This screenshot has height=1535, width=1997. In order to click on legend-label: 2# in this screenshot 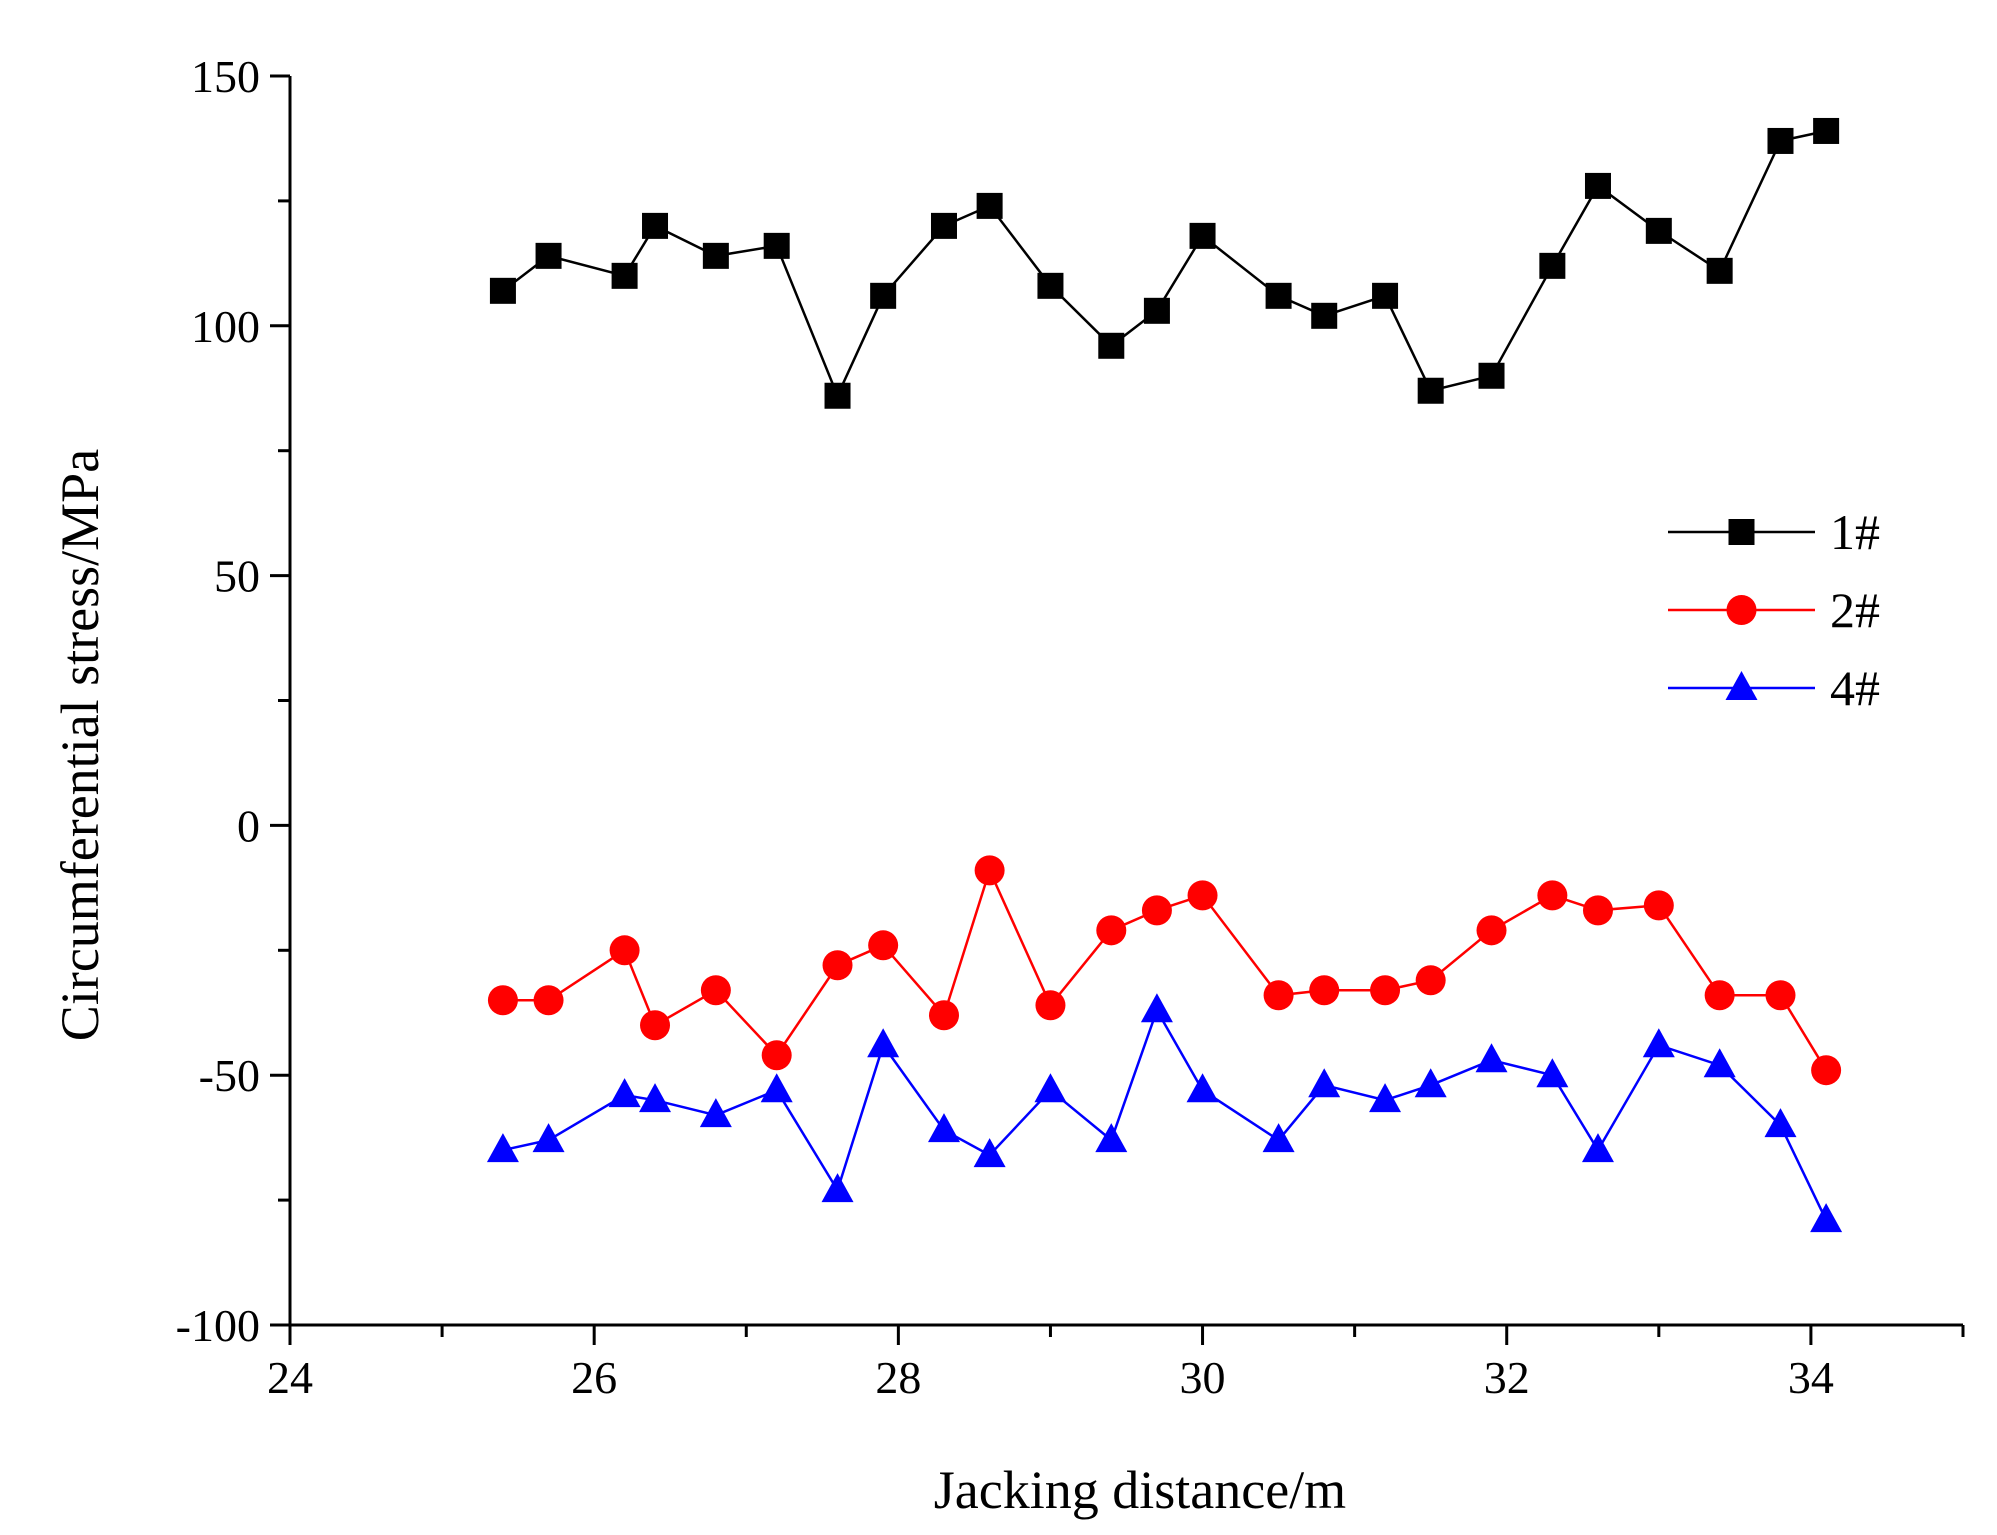, I will do `click(1855, 610)`.